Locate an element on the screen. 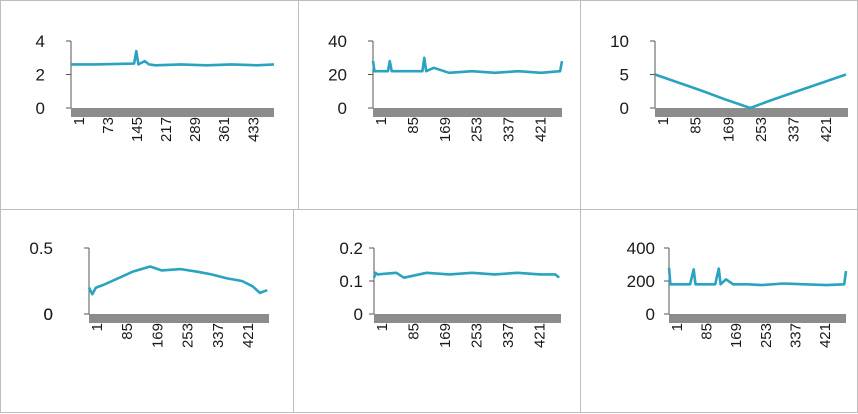 This screenshot has height=414, width=858. x-tick-label: 289 is located at coordinates (195, 129).